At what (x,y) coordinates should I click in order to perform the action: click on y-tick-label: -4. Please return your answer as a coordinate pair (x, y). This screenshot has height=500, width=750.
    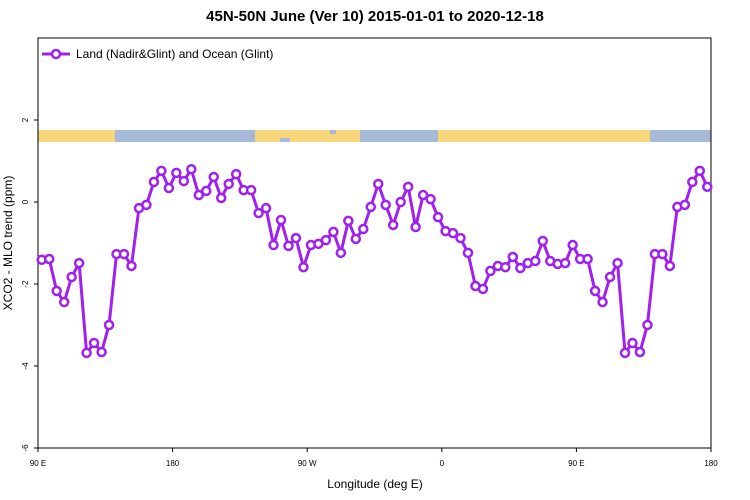
    Looking at the image, I should click on (25, 366).